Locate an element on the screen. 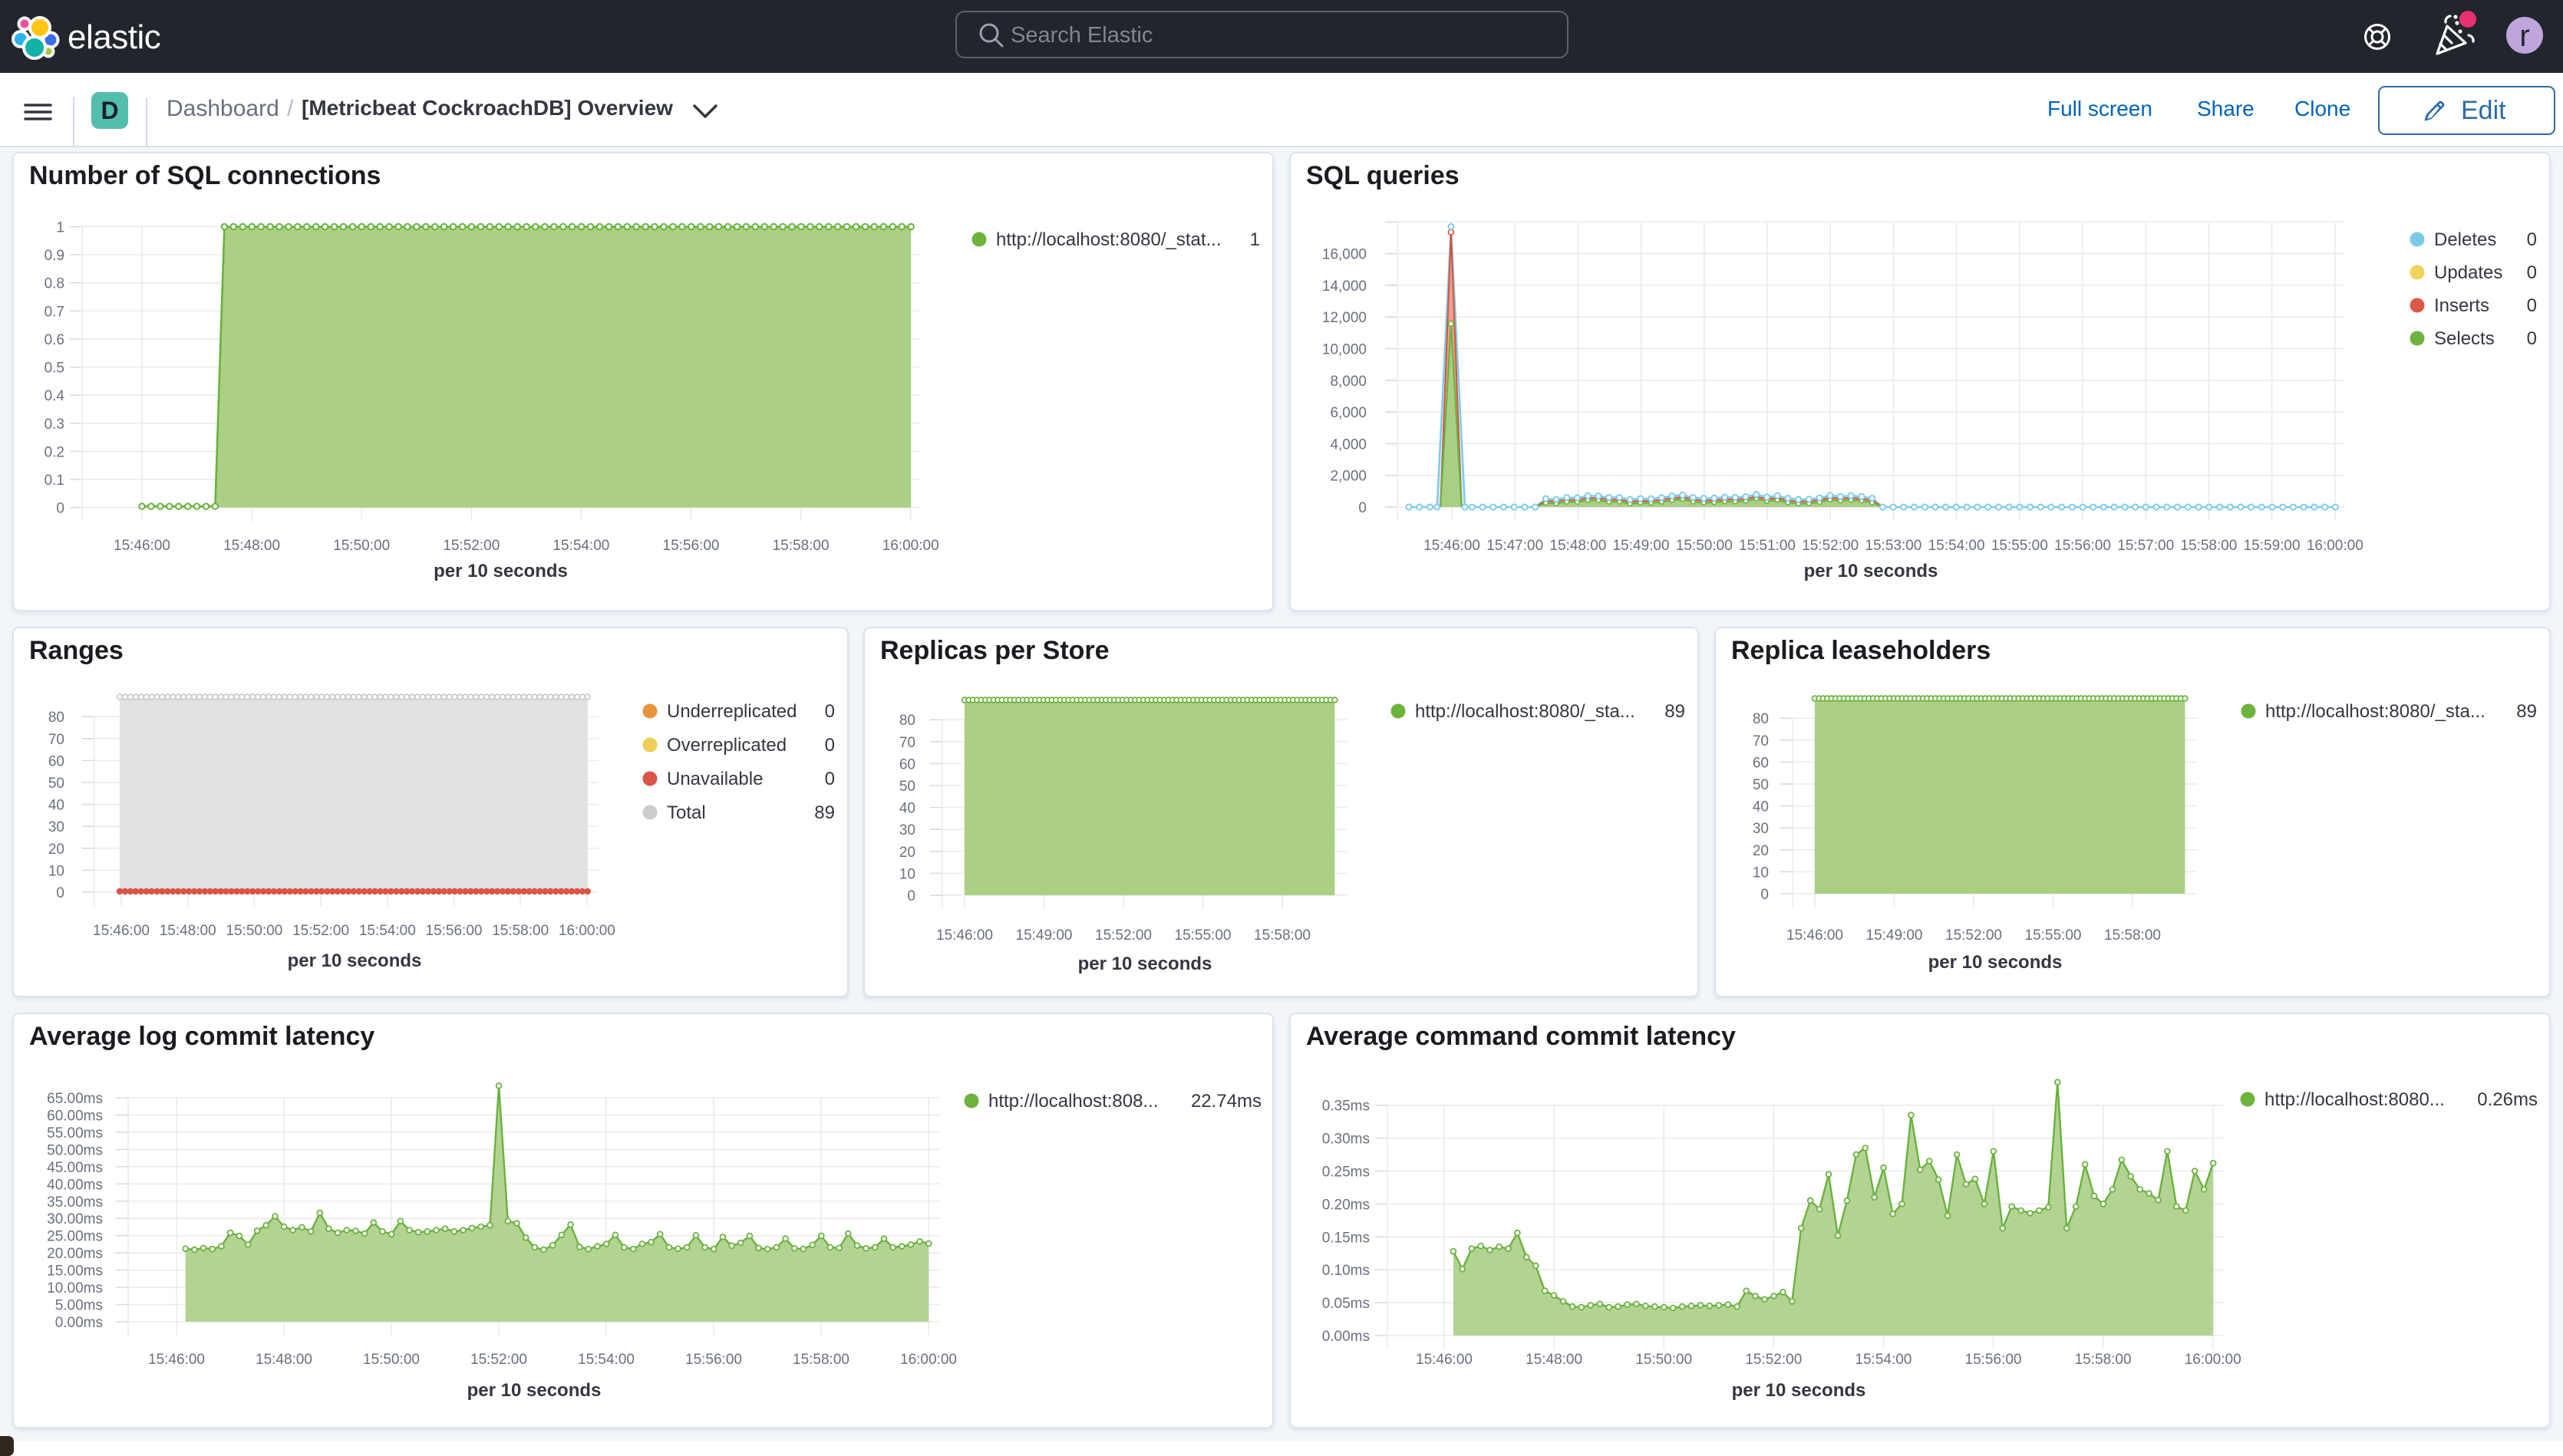  svg-text: Overreplicated is located at coordinates (727, 745).